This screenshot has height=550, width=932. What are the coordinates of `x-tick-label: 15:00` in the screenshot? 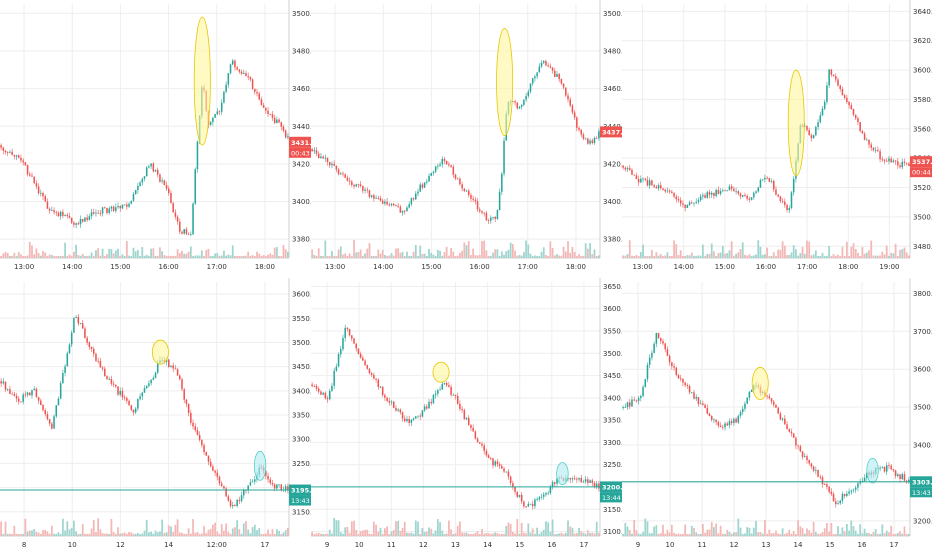 It's located at (725, 267).